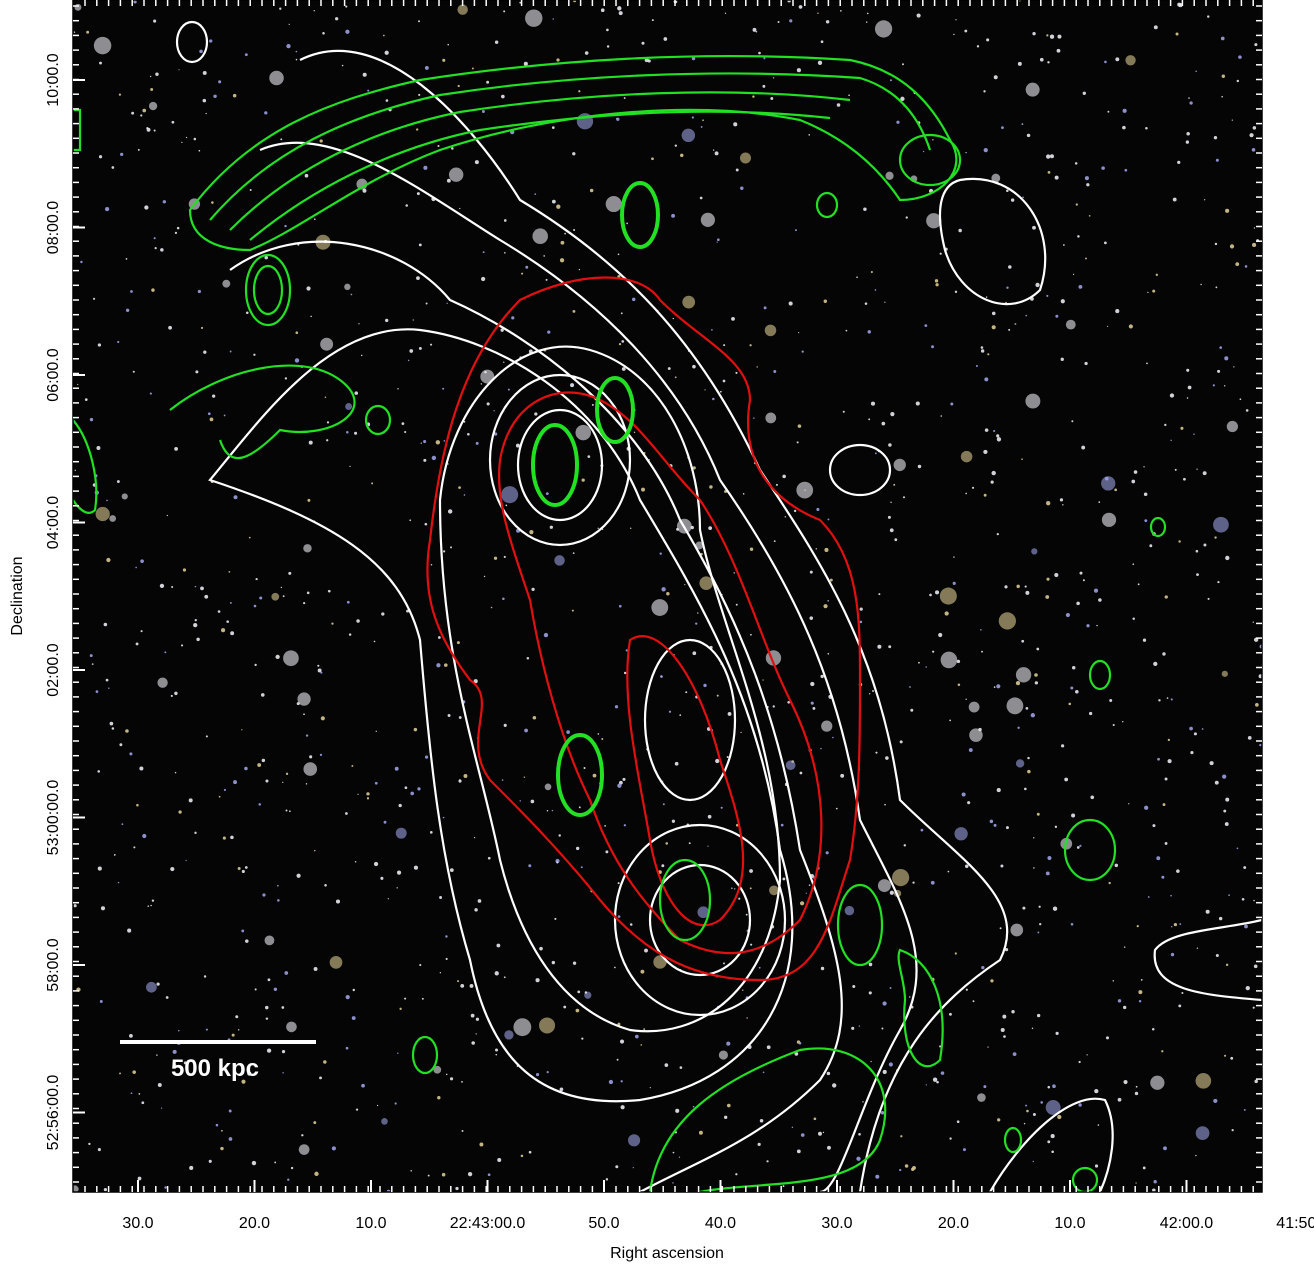  What do you see at coordinates (1069, 1223) in the screenshot?
I see `x-tick-label: 10.0` at bounding box center [1069, 1223].